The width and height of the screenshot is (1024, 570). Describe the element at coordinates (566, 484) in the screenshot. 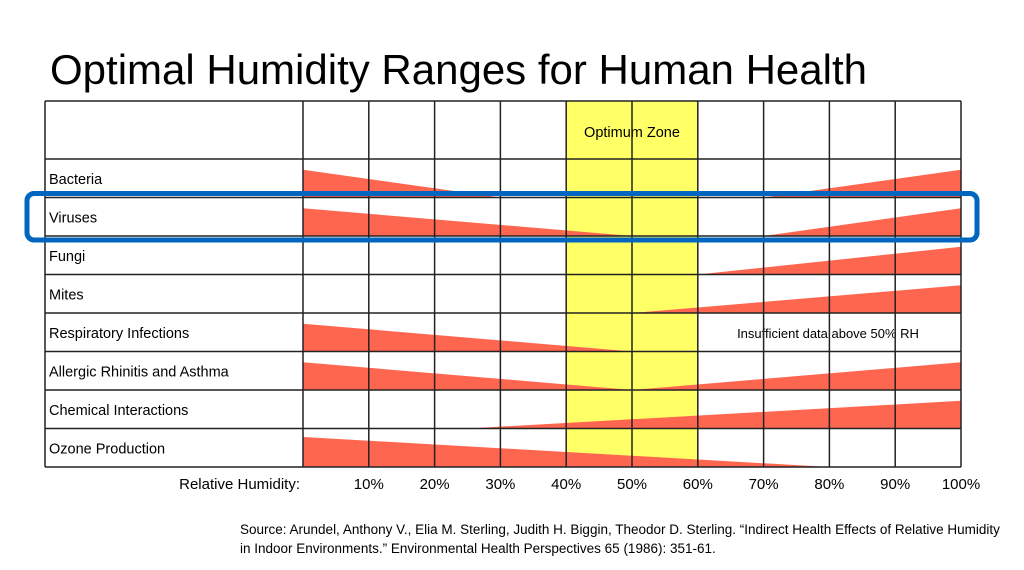

I see `x-tick-label: 40%` at that location.